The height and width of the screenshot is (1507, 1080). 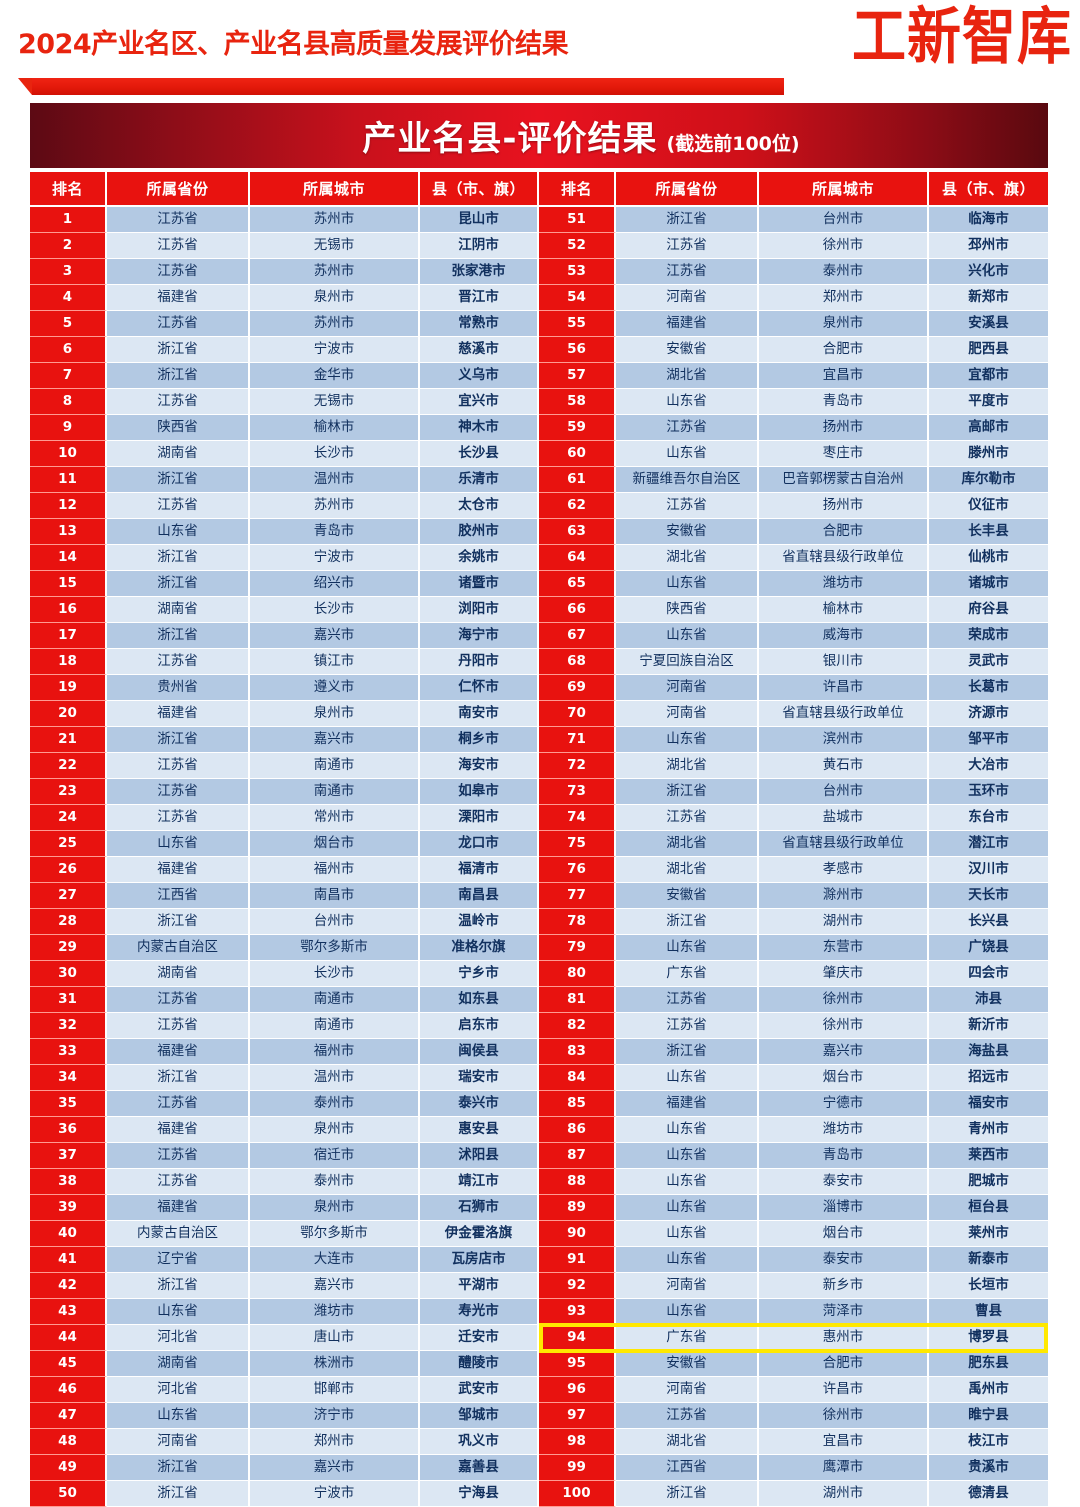 I want to click on city-cell-right: 合肥市, so click(x=844, y=532).